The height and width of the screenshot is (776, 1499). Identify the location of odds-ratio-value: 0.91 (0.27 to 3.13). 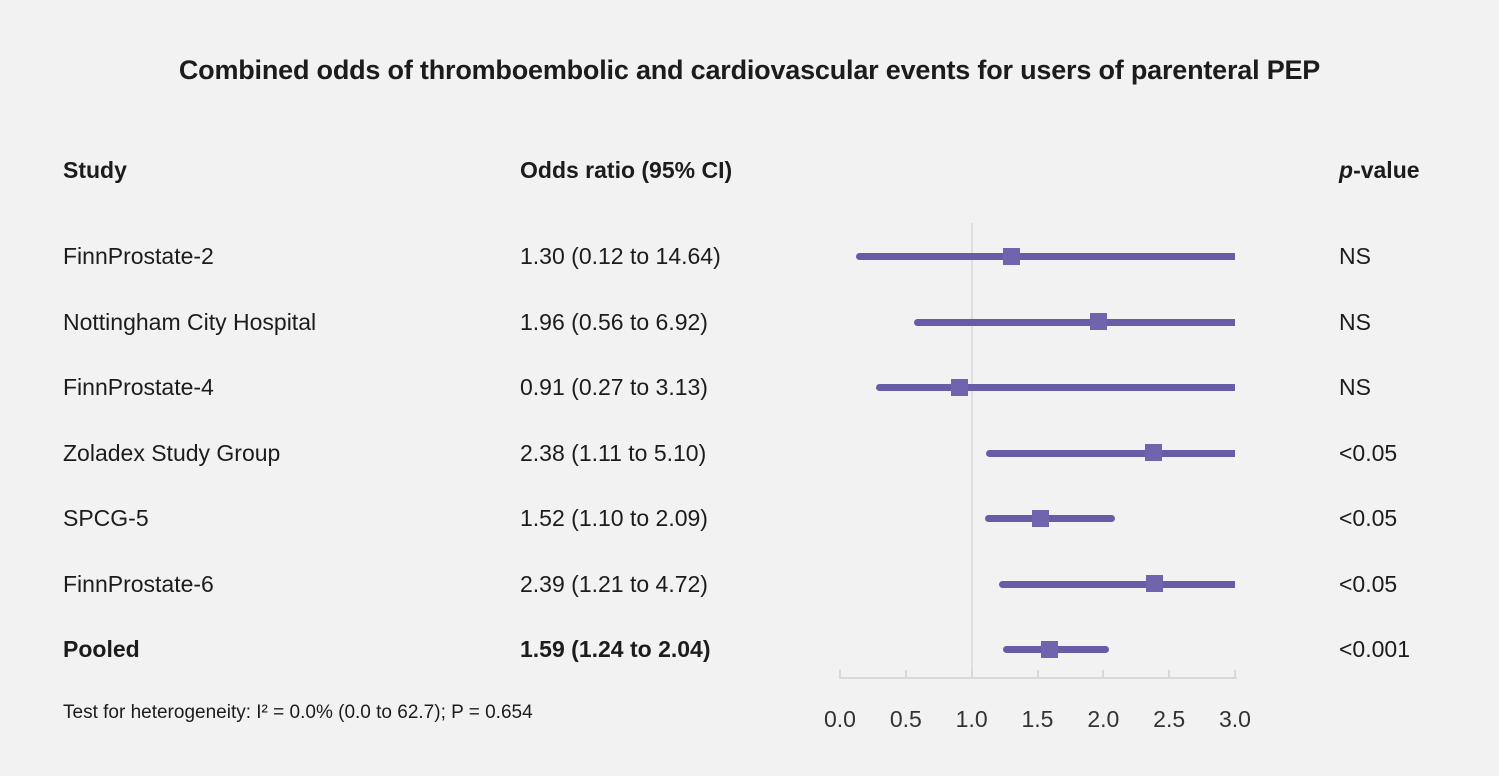
(614, 387).